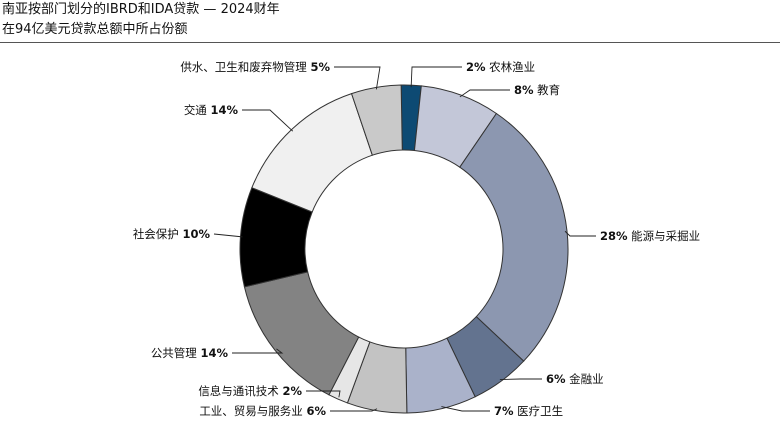 This screenshot has height=439, width=780. Describe the element at coordinates (197, 110) in the screenshot. I see `slice-name-label: 交通` at that location.